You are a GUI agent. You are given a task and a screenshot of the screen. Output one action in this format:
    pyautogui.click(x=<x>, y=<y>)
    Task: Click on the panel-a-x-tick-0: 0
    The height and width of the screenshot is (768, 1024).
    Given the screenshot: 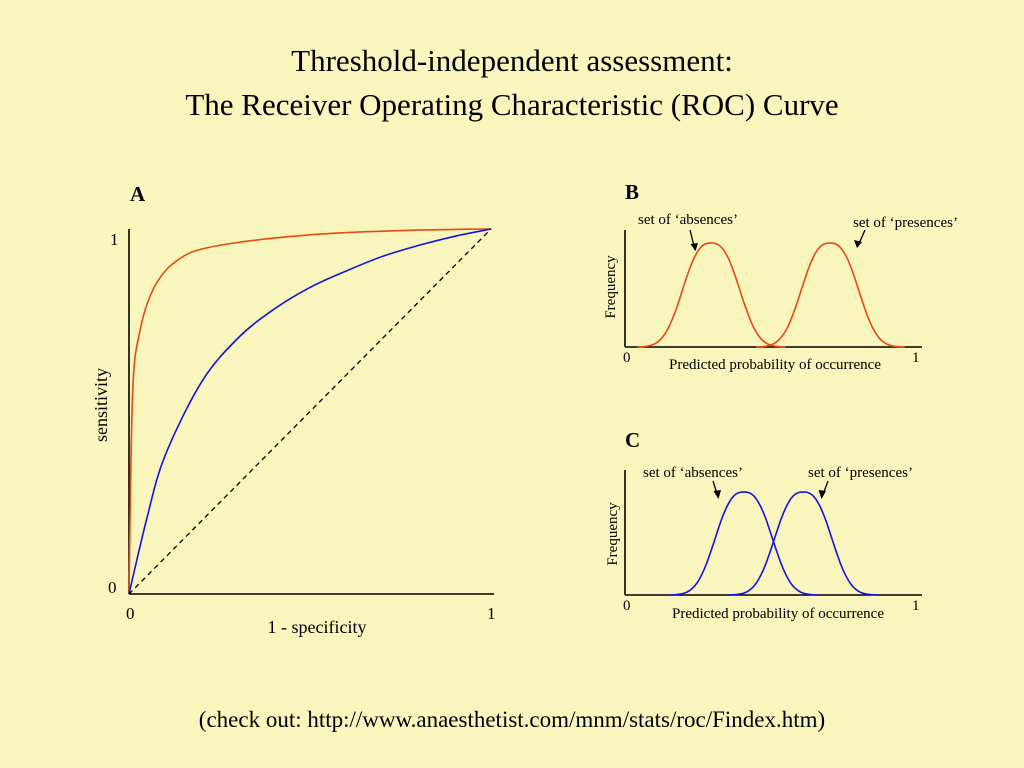 What is the action you would take?
    pyautogui.click(x=130, y=613)
    